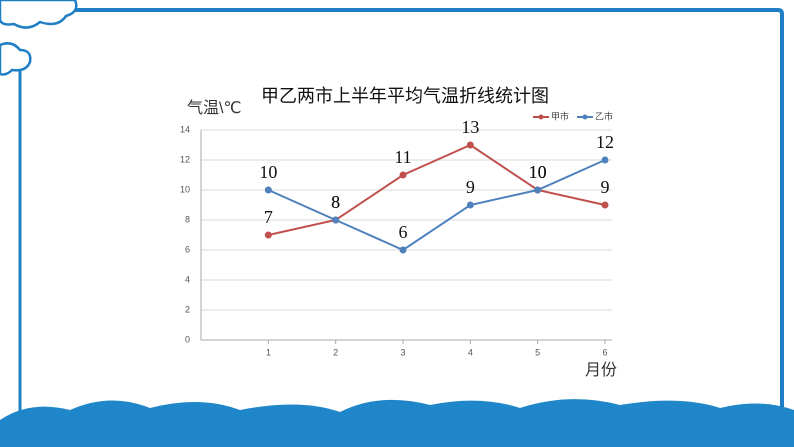 Image resolution: width=794 pixels, height=447 pixels. Describe the element at coordinates (187, 249) in the screenshot. I see `y-tick-label: 6` at that location.